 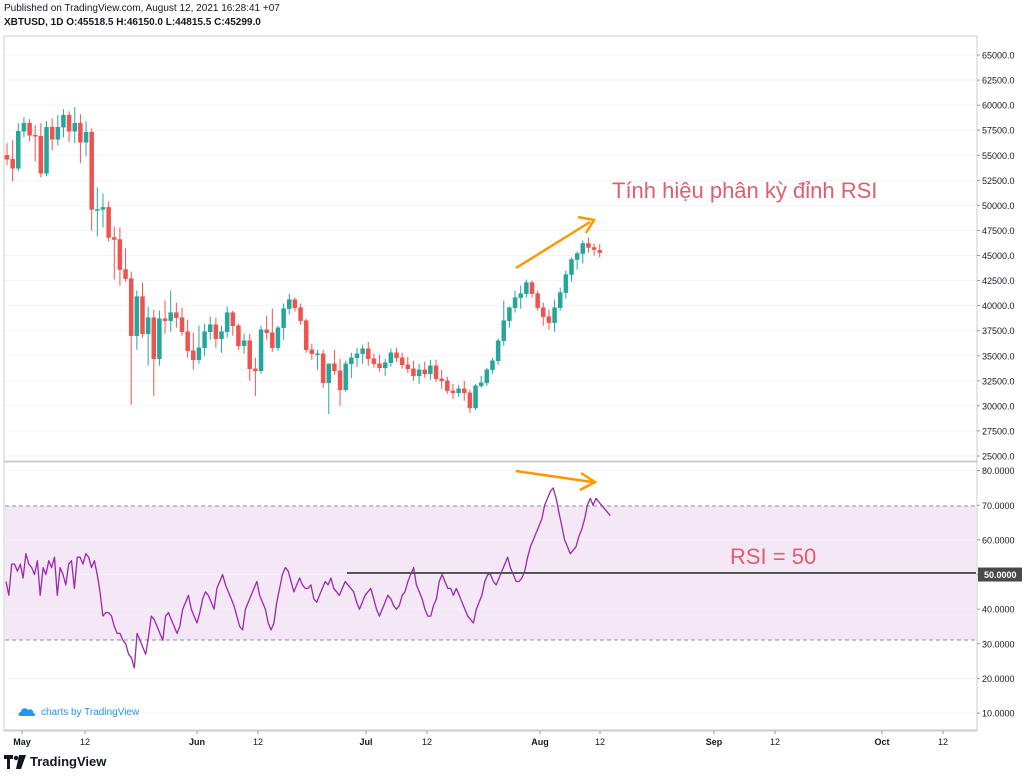 What do you see at coordinates (998, 381) in the screenshot?
I see `price-axis-label: 32500.0` at bounding box center [998, 381].